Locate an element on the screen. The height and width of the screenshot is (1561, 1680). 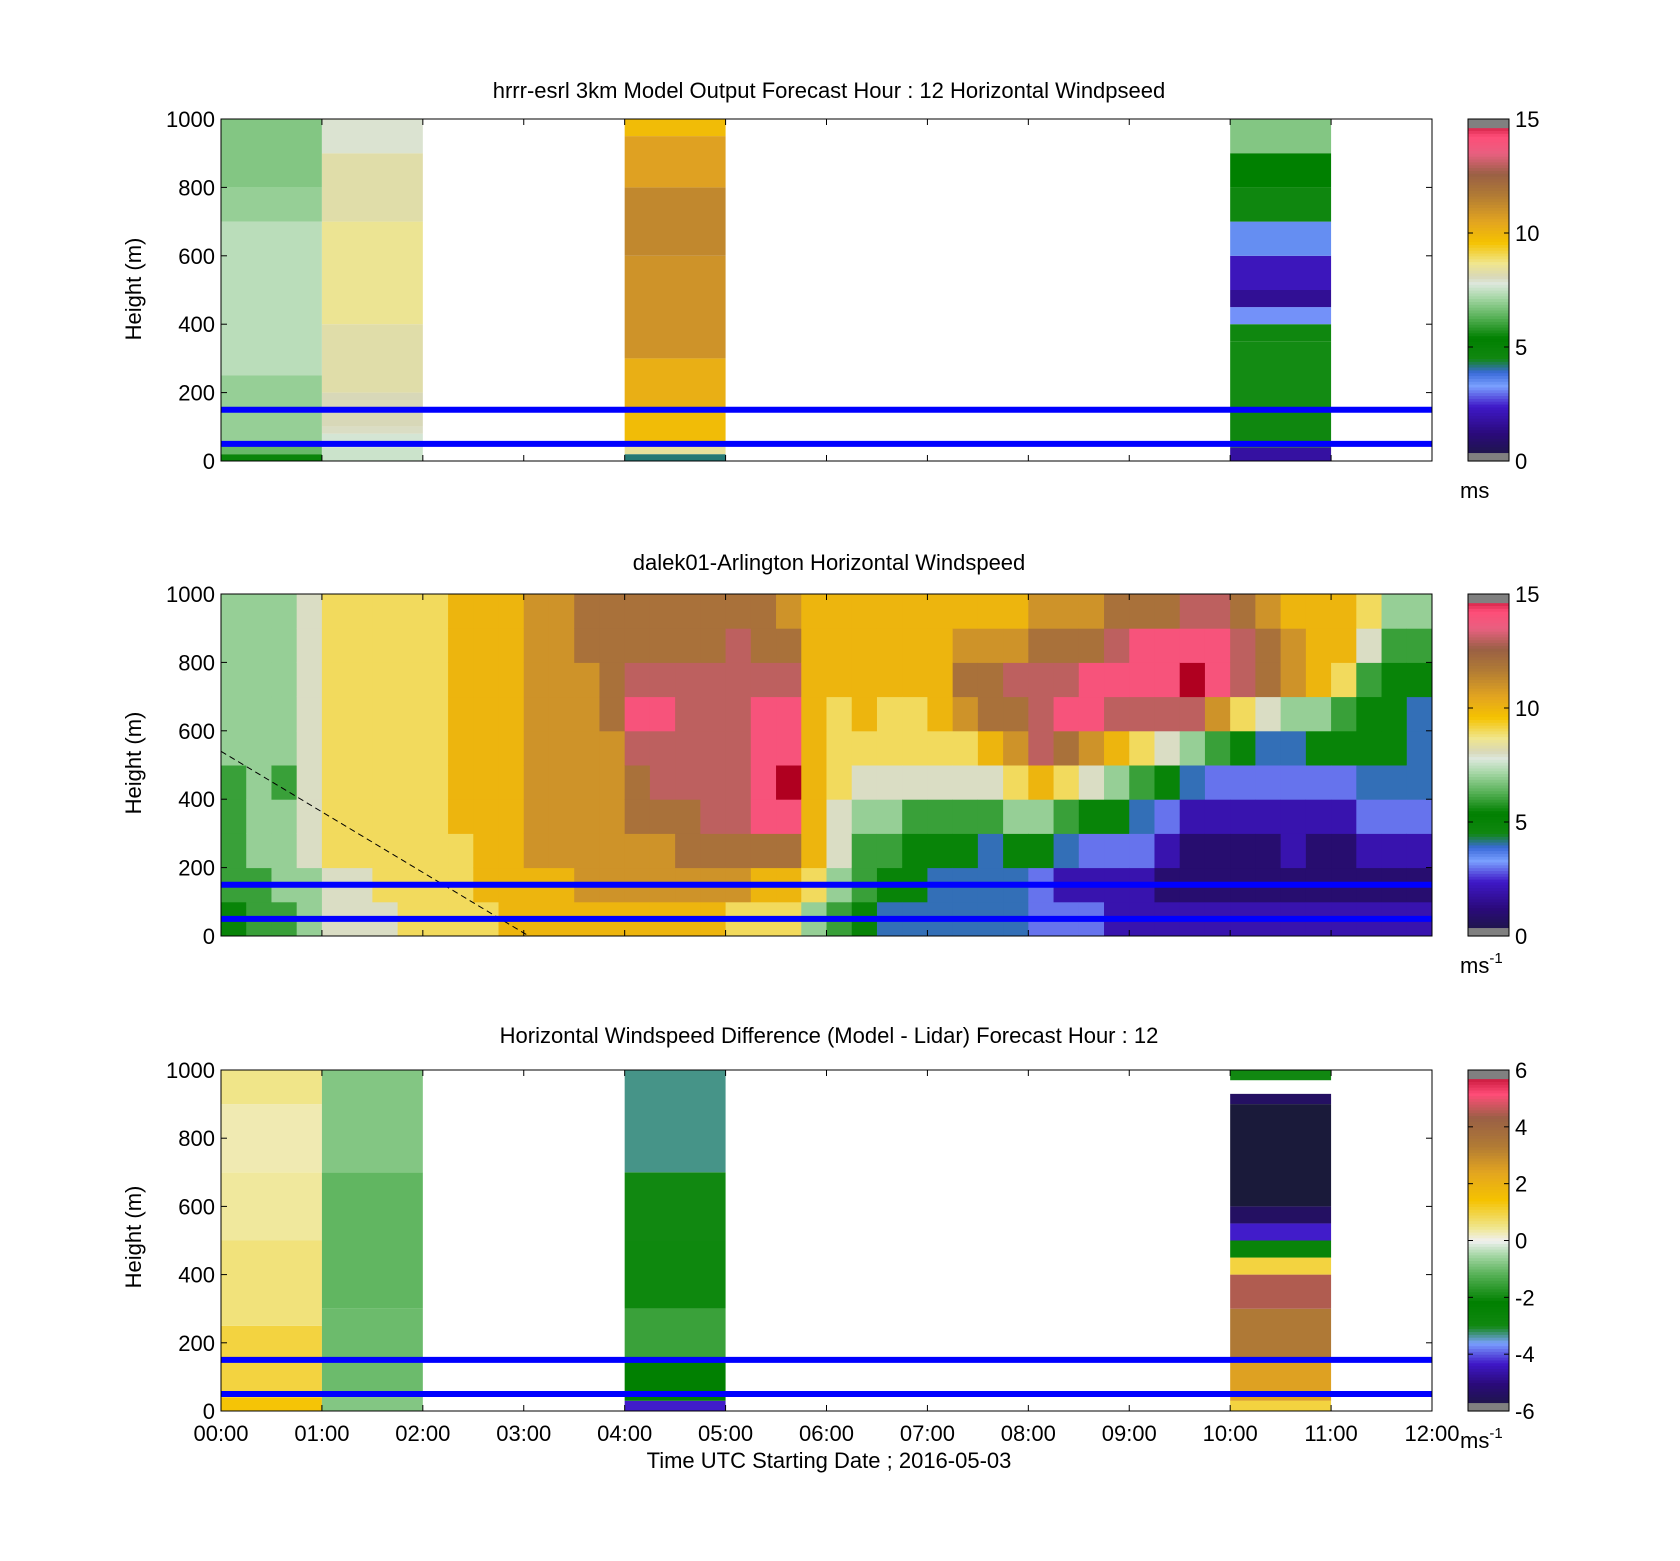
colorbar-frame is located at coordinates (1488, 290).